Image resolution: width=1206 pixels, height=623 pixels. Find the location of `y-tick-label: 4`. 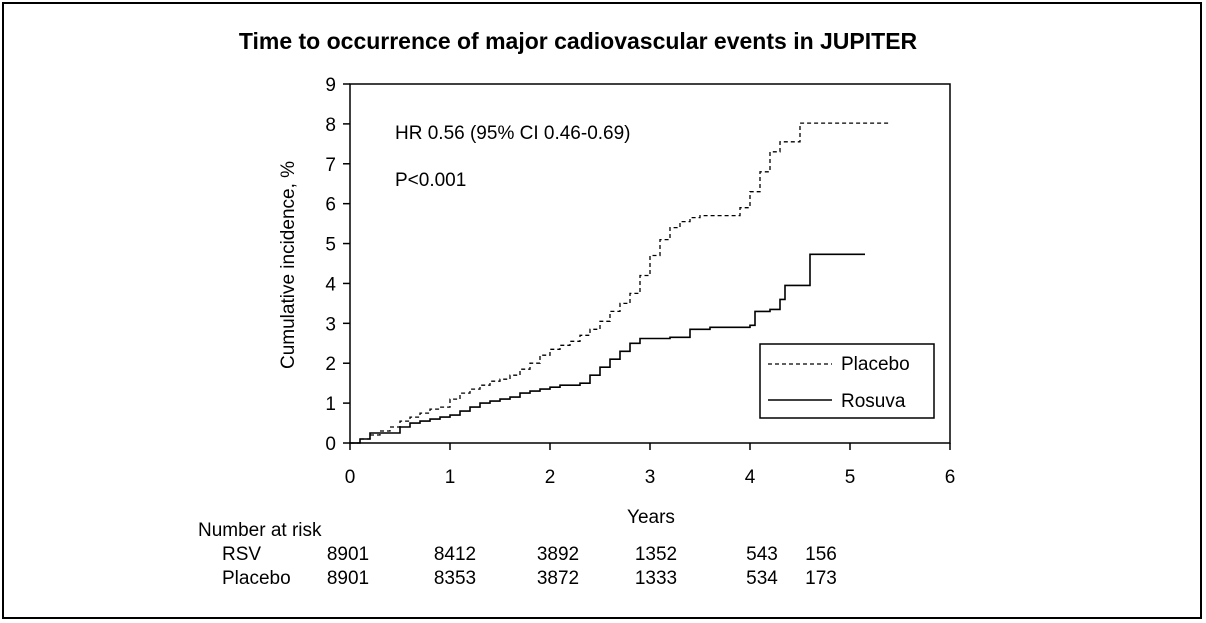

y-tick-label: 4 is located at coordinates (330, 284).